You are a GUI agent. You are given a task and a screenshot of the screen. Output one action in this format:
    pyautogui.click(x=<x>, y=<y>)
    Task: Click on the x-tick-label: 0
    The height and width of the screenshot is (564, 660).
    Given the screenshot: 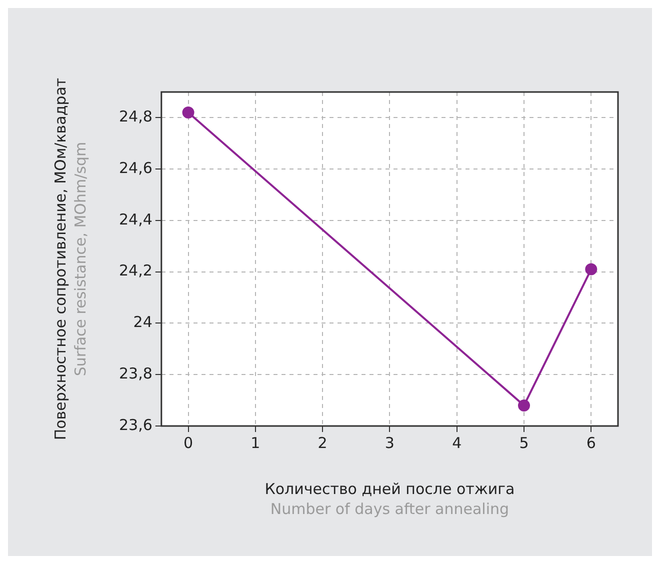 What is the action you would take?
    pyautogui.click(x=188, y=443)
    